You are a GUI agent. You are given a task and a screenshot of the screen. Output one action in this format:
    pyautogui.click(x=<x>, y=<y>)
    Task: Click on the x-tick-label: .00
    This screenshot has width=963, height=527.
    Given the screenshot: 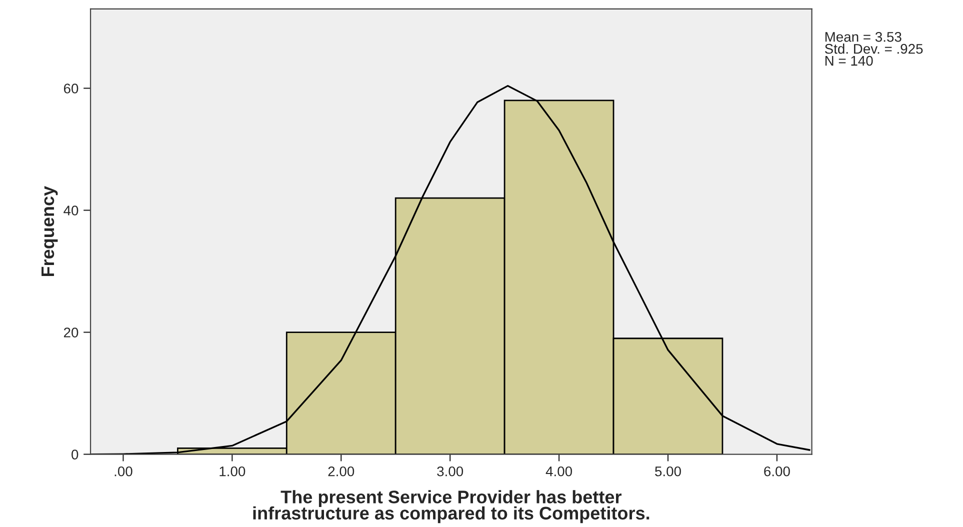 What is the action you would take?
    pyautogui.click(x=123, y=471)
    